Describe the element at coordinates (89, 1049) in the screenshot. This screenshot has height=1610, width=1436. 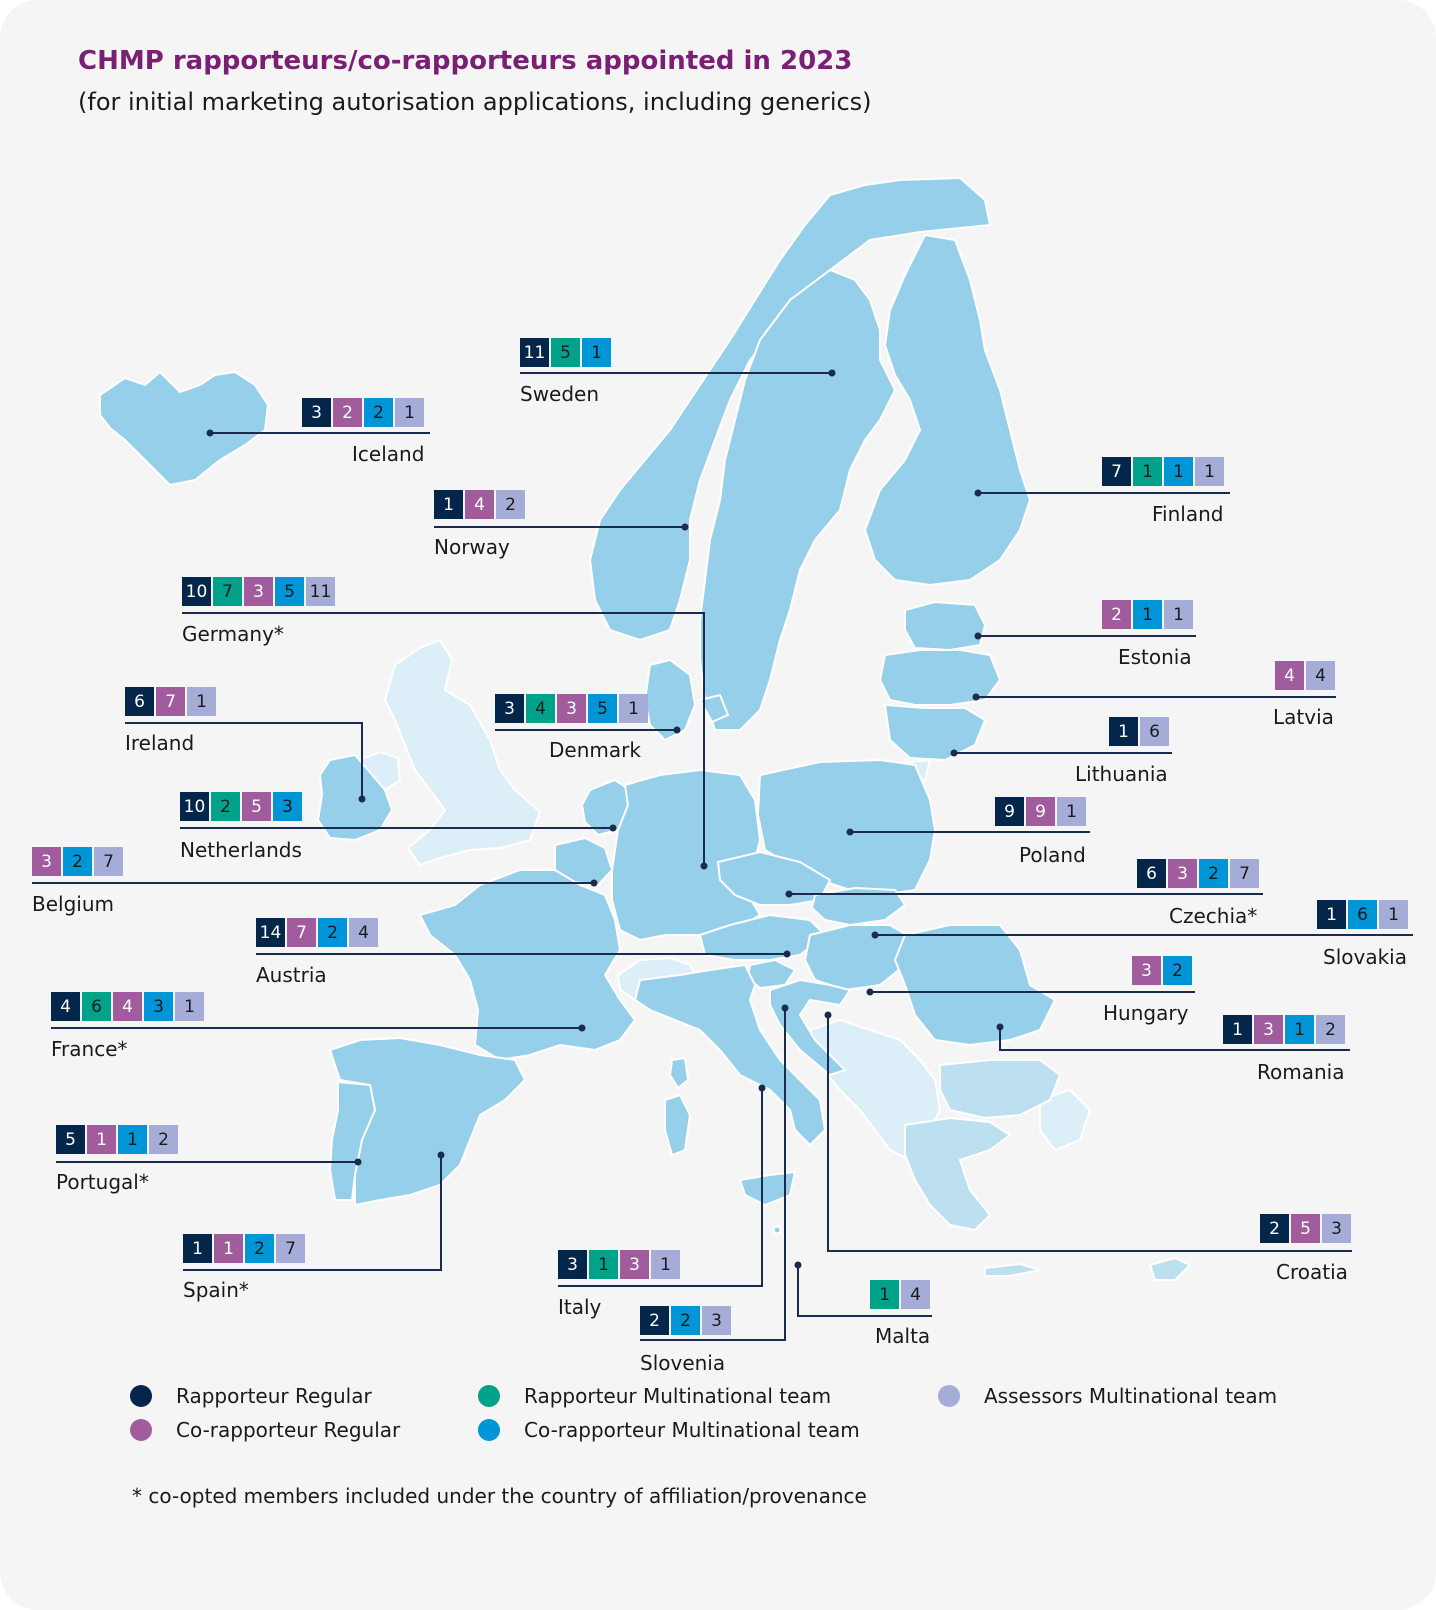
I see `country-label-france: France*` at that location.